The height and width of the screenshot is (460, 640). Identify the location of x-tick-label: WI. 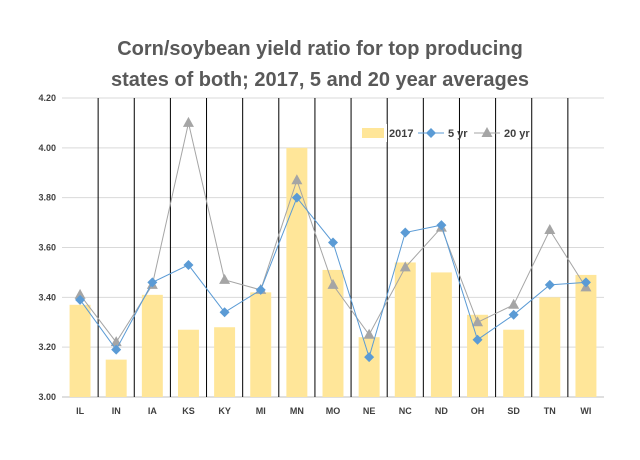
(585, 411).